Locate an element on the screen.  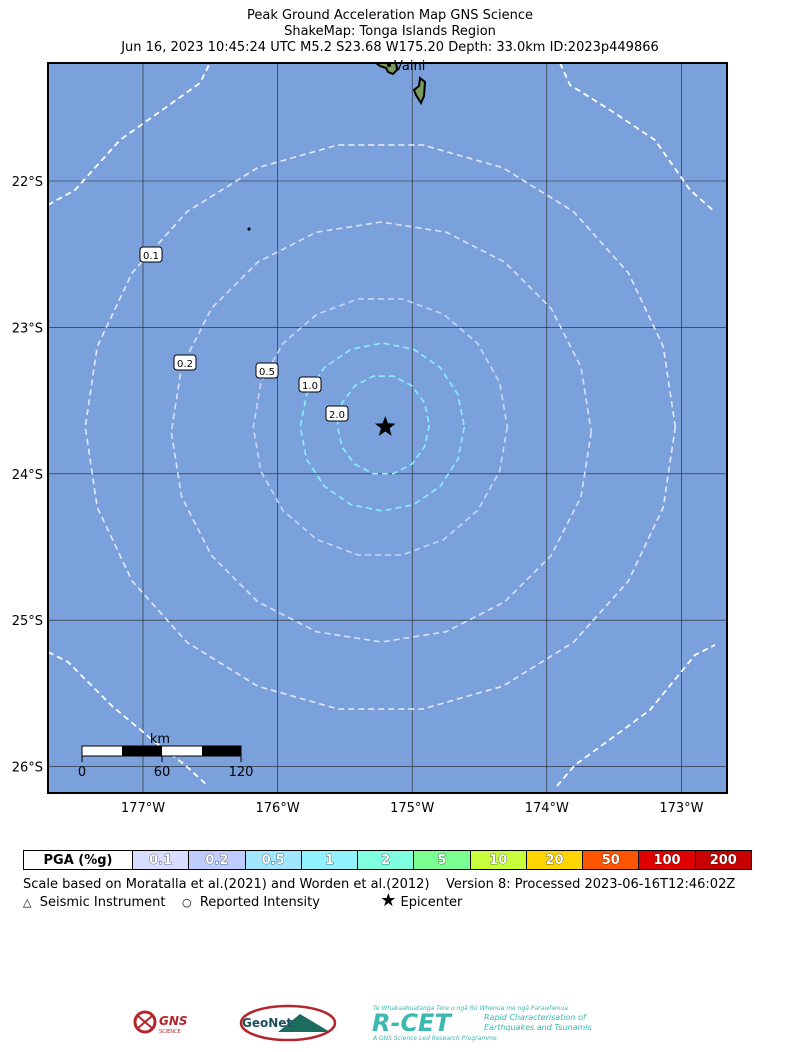
map-subtitle: ShakeMap: Tonga Islands Region is located at coordinates (390, 31).